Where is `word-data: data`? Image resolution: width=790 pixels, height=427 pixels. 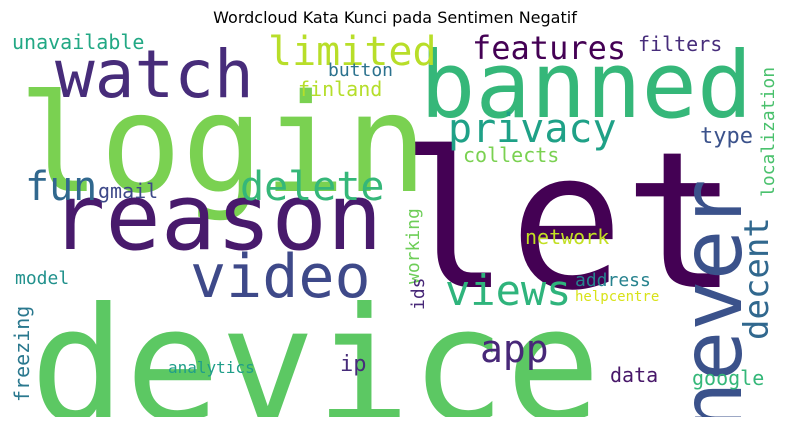
word-data: data is located at coordinates (634, 375).